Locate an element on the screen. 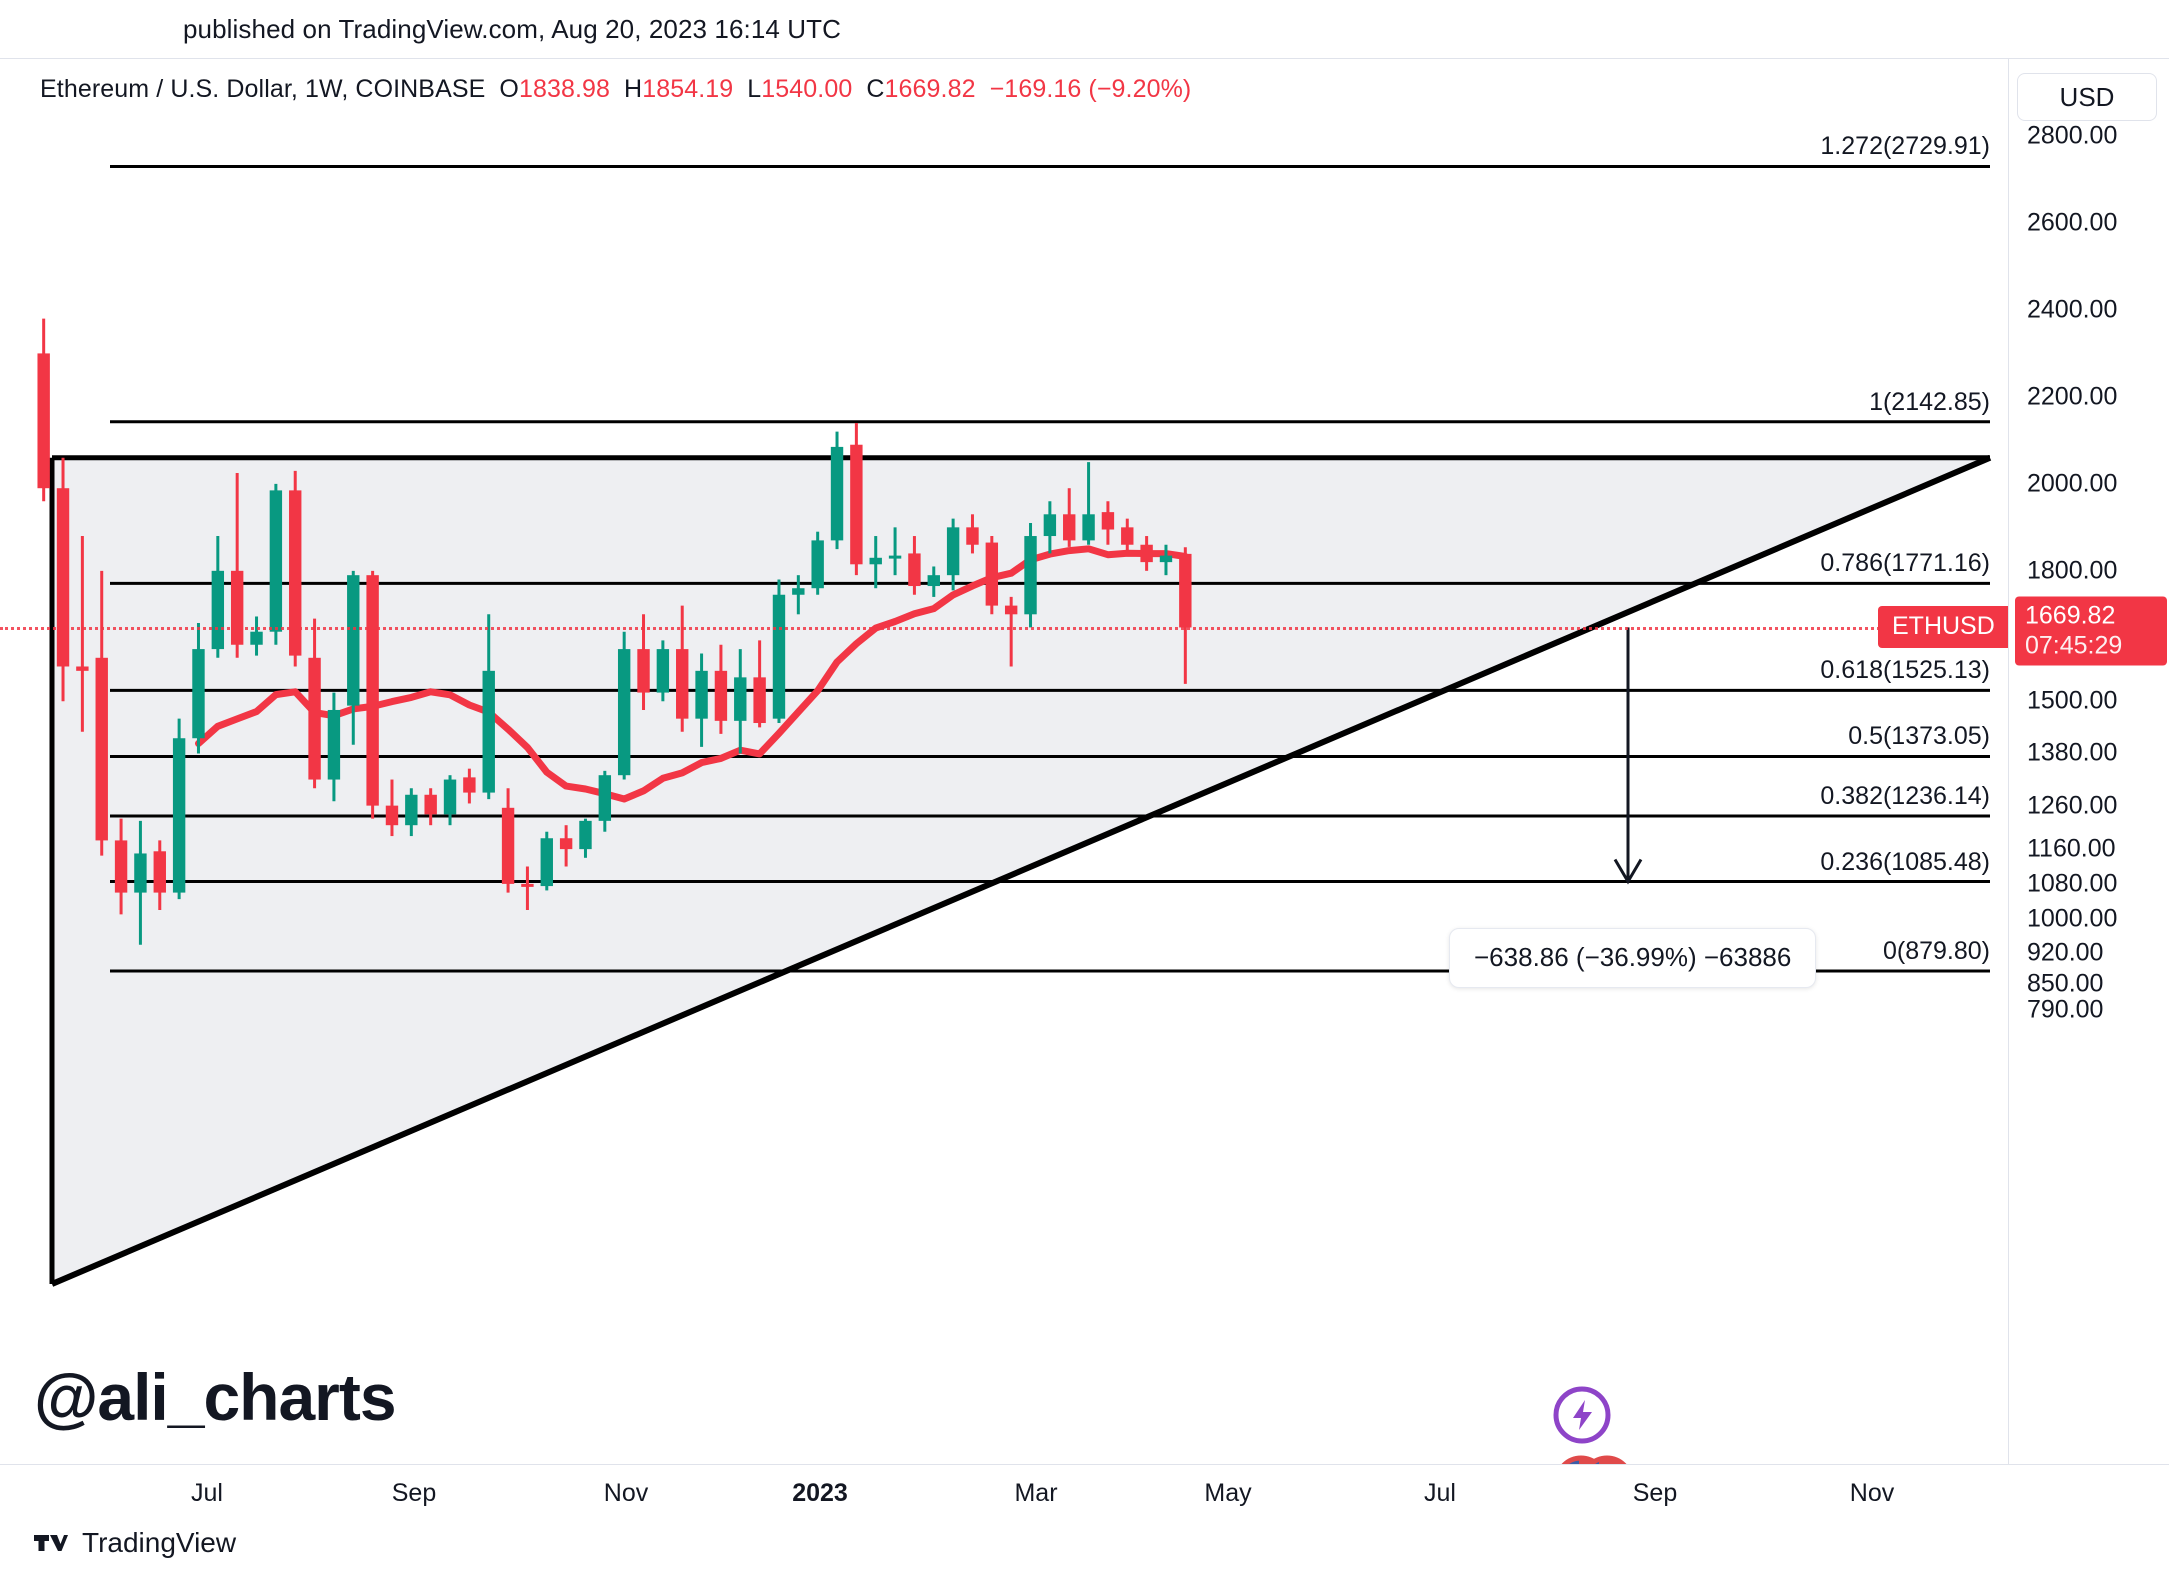  price-axis-tick: 1500.00 is located at coordinates (2072, 700).